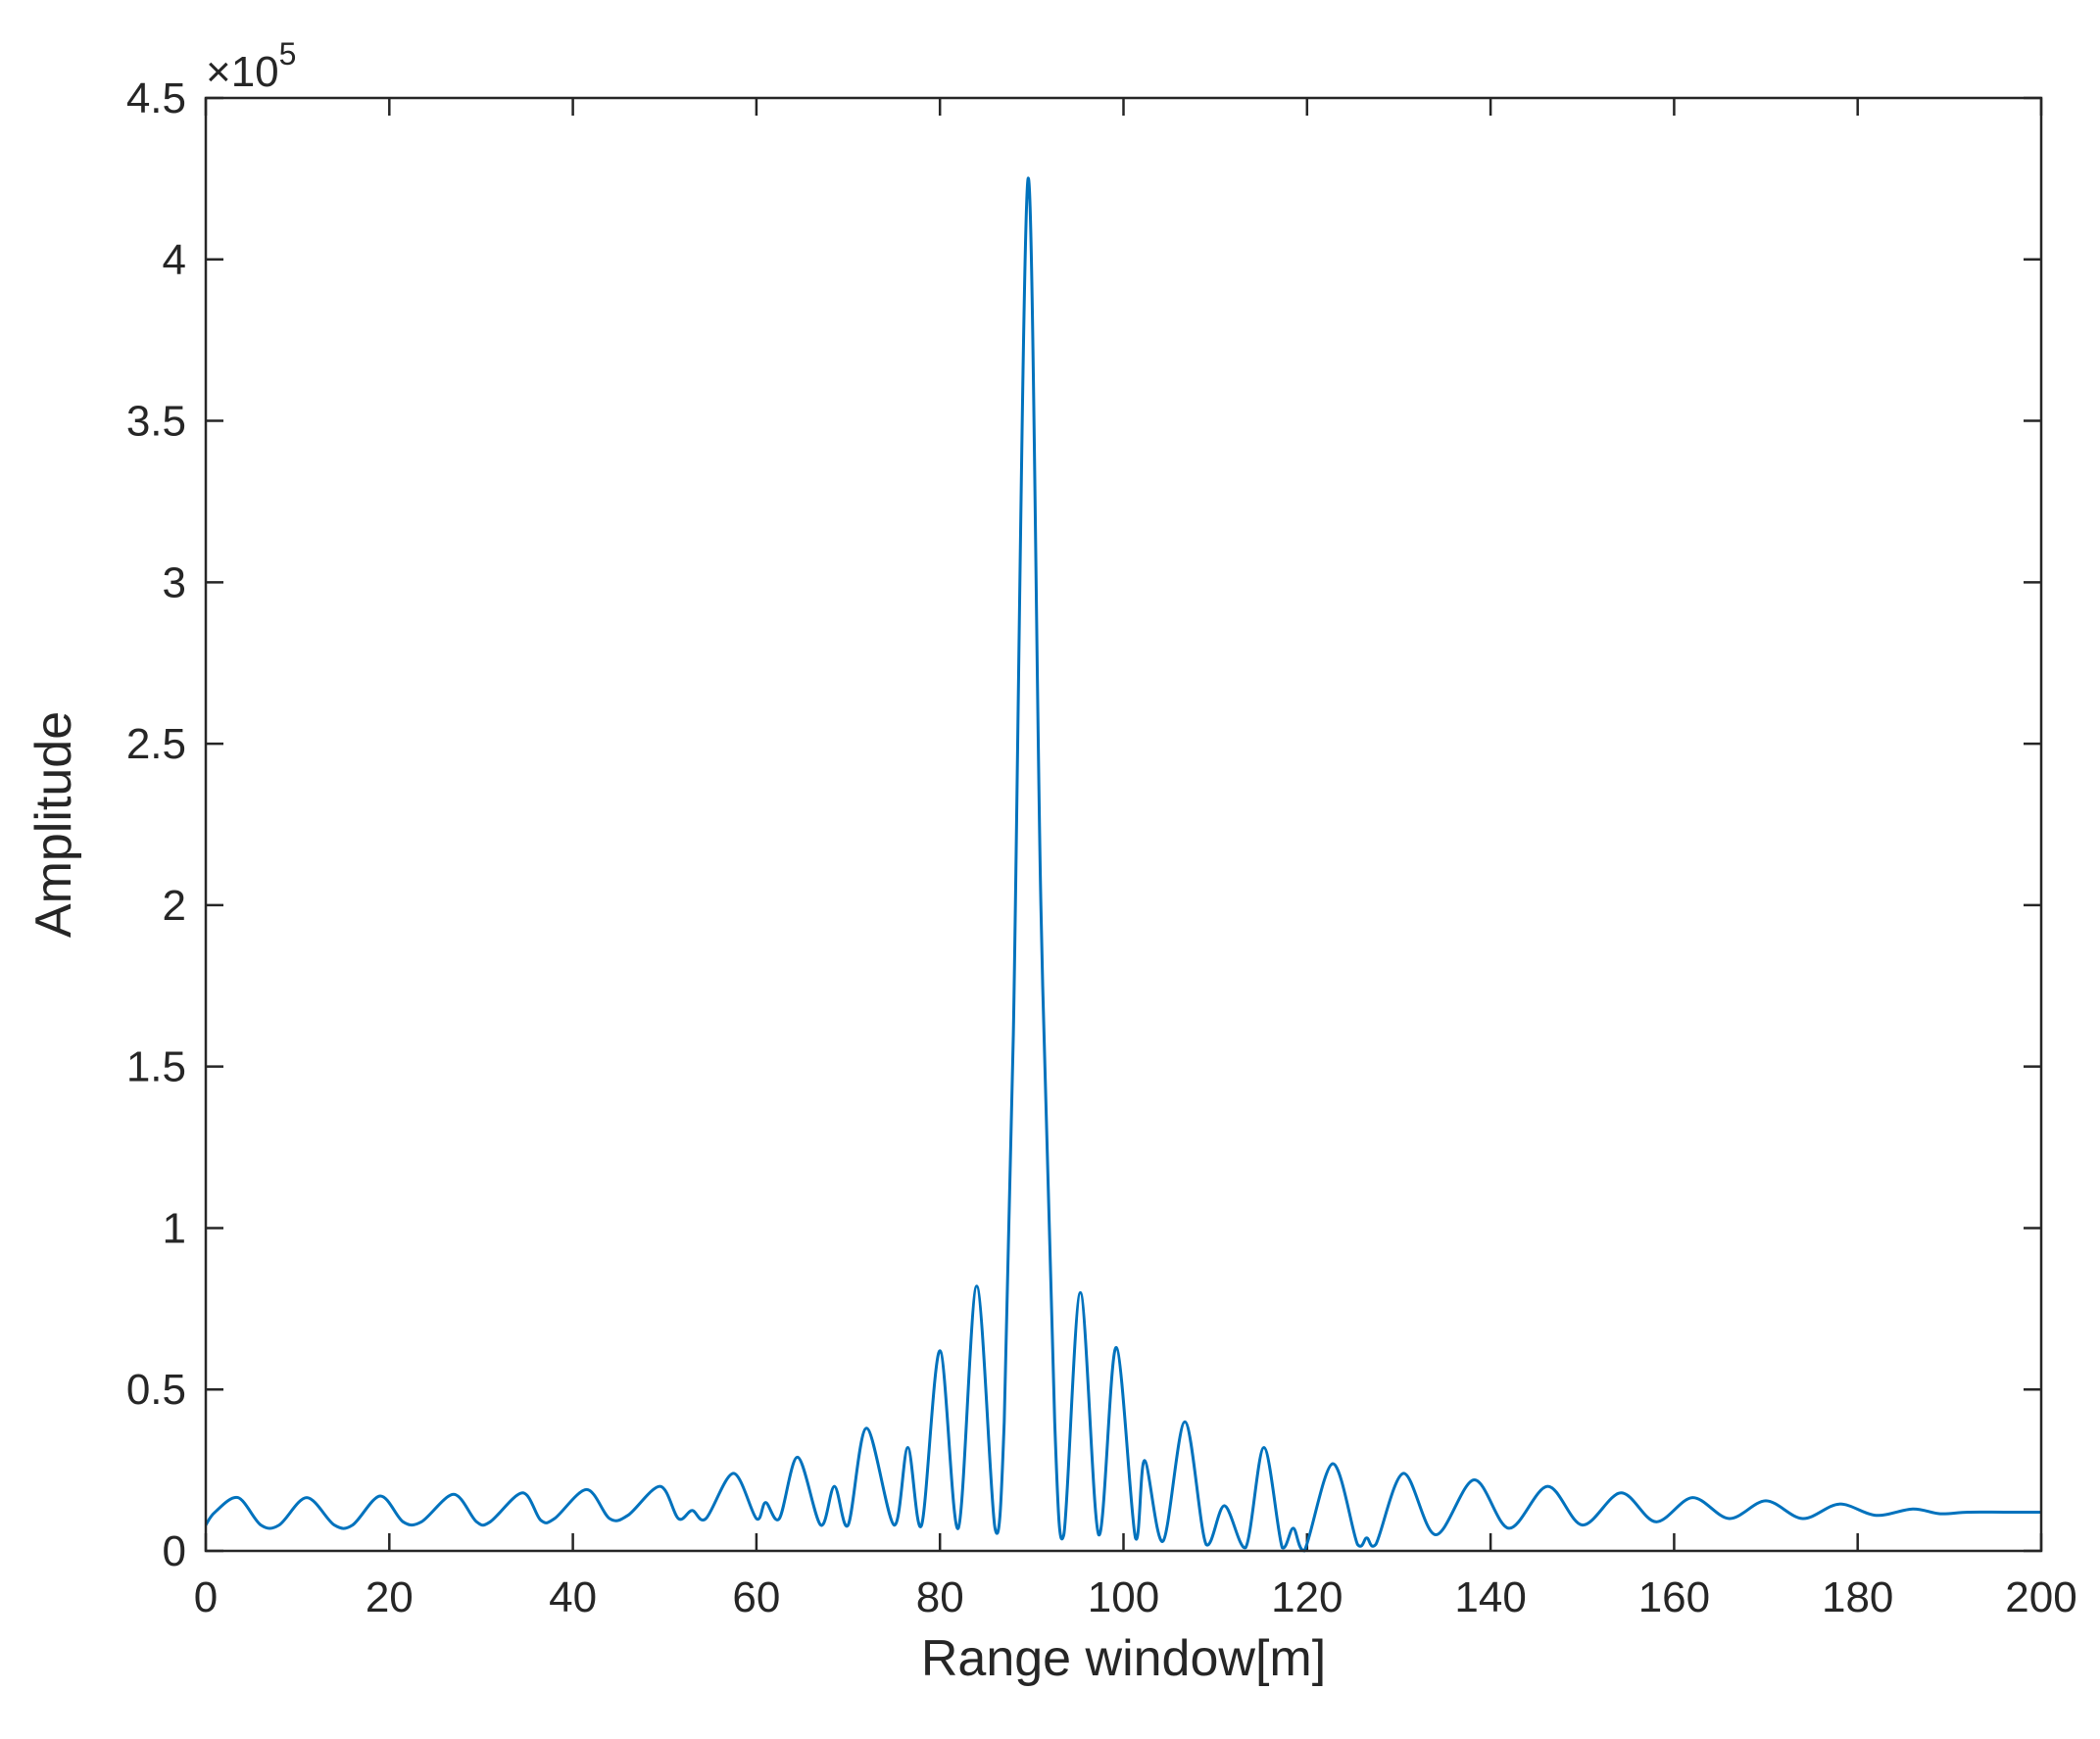 This screenshot has width=2100, height=1739. Describe the element at coordinates (174, 582) in the screenshot. I see `y-tick-label: 3` at that location.